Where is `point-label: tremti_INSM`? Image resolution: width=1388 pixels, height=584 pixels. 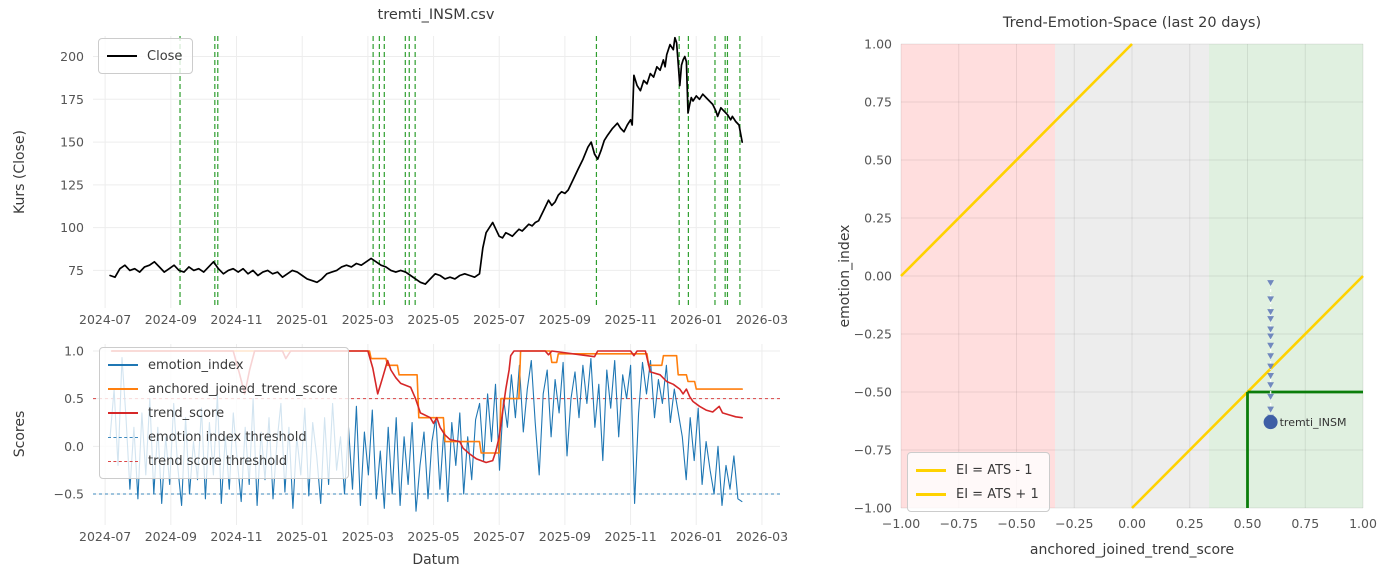
point-label: tremti_INSM is located at coordinates (1313, 422).